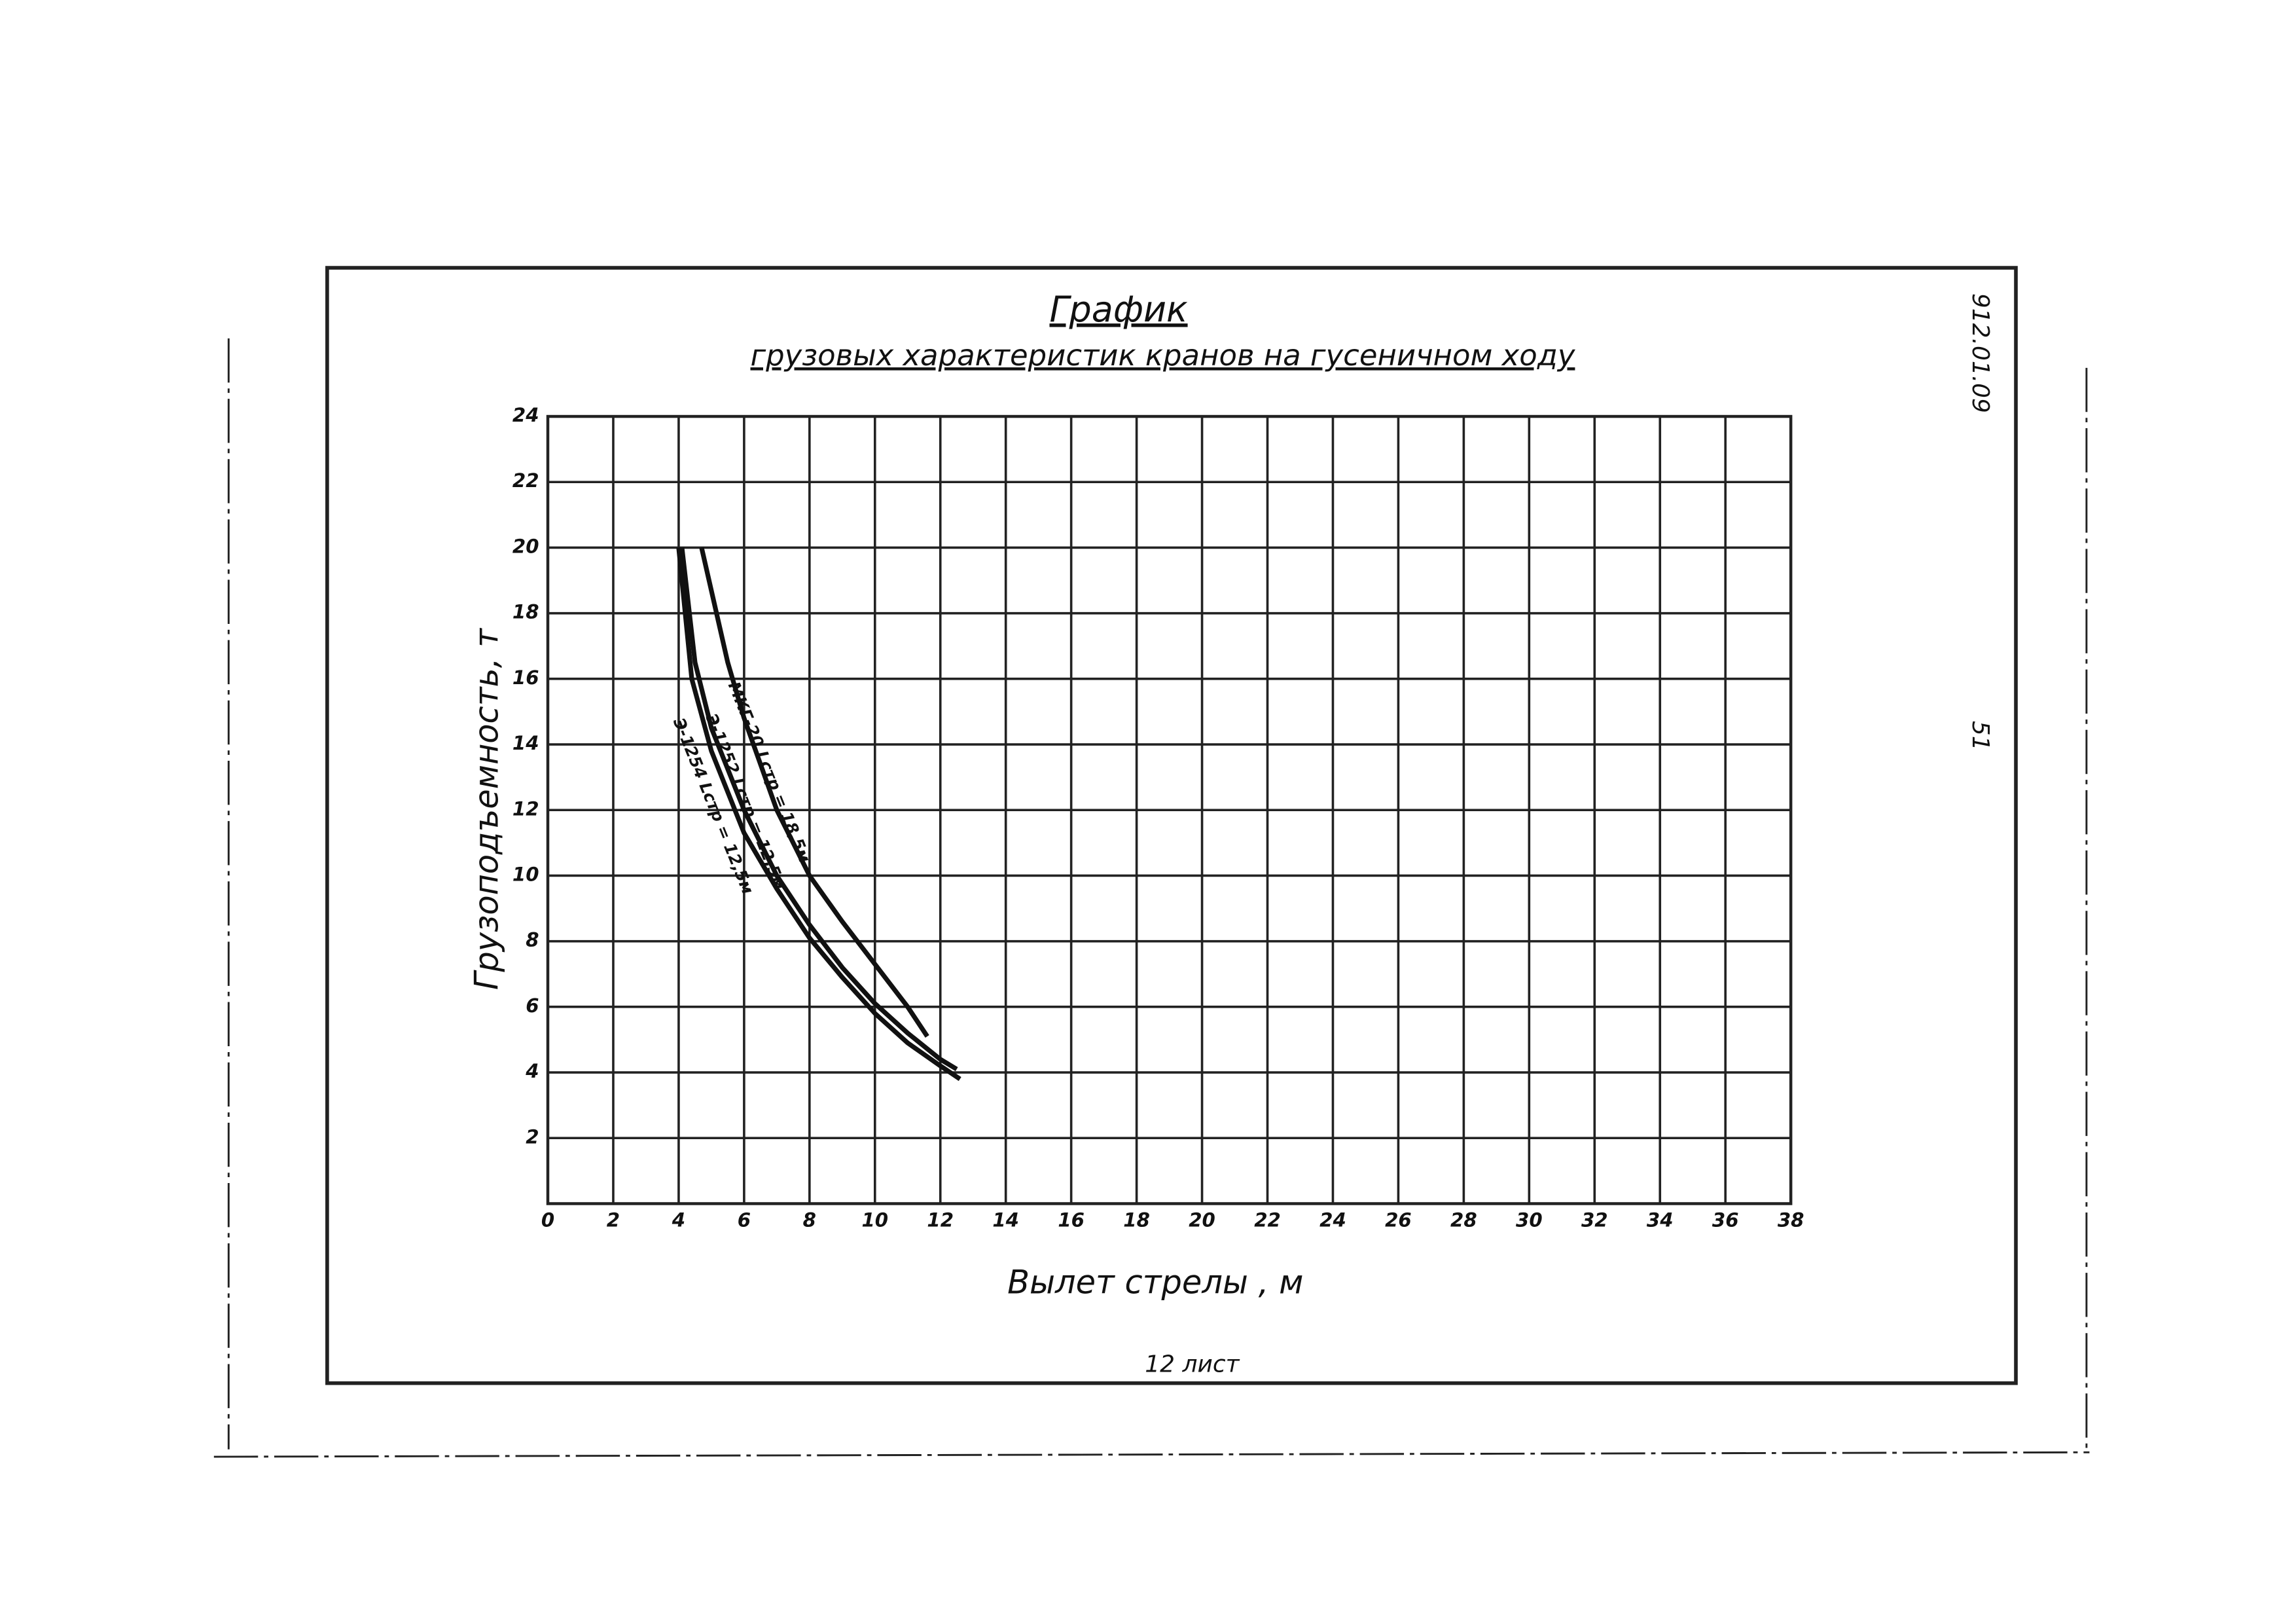 The width and height of the screenshot is (2296, 1623). I want to click on x-tick-label: 14, so click(1006, 1220).